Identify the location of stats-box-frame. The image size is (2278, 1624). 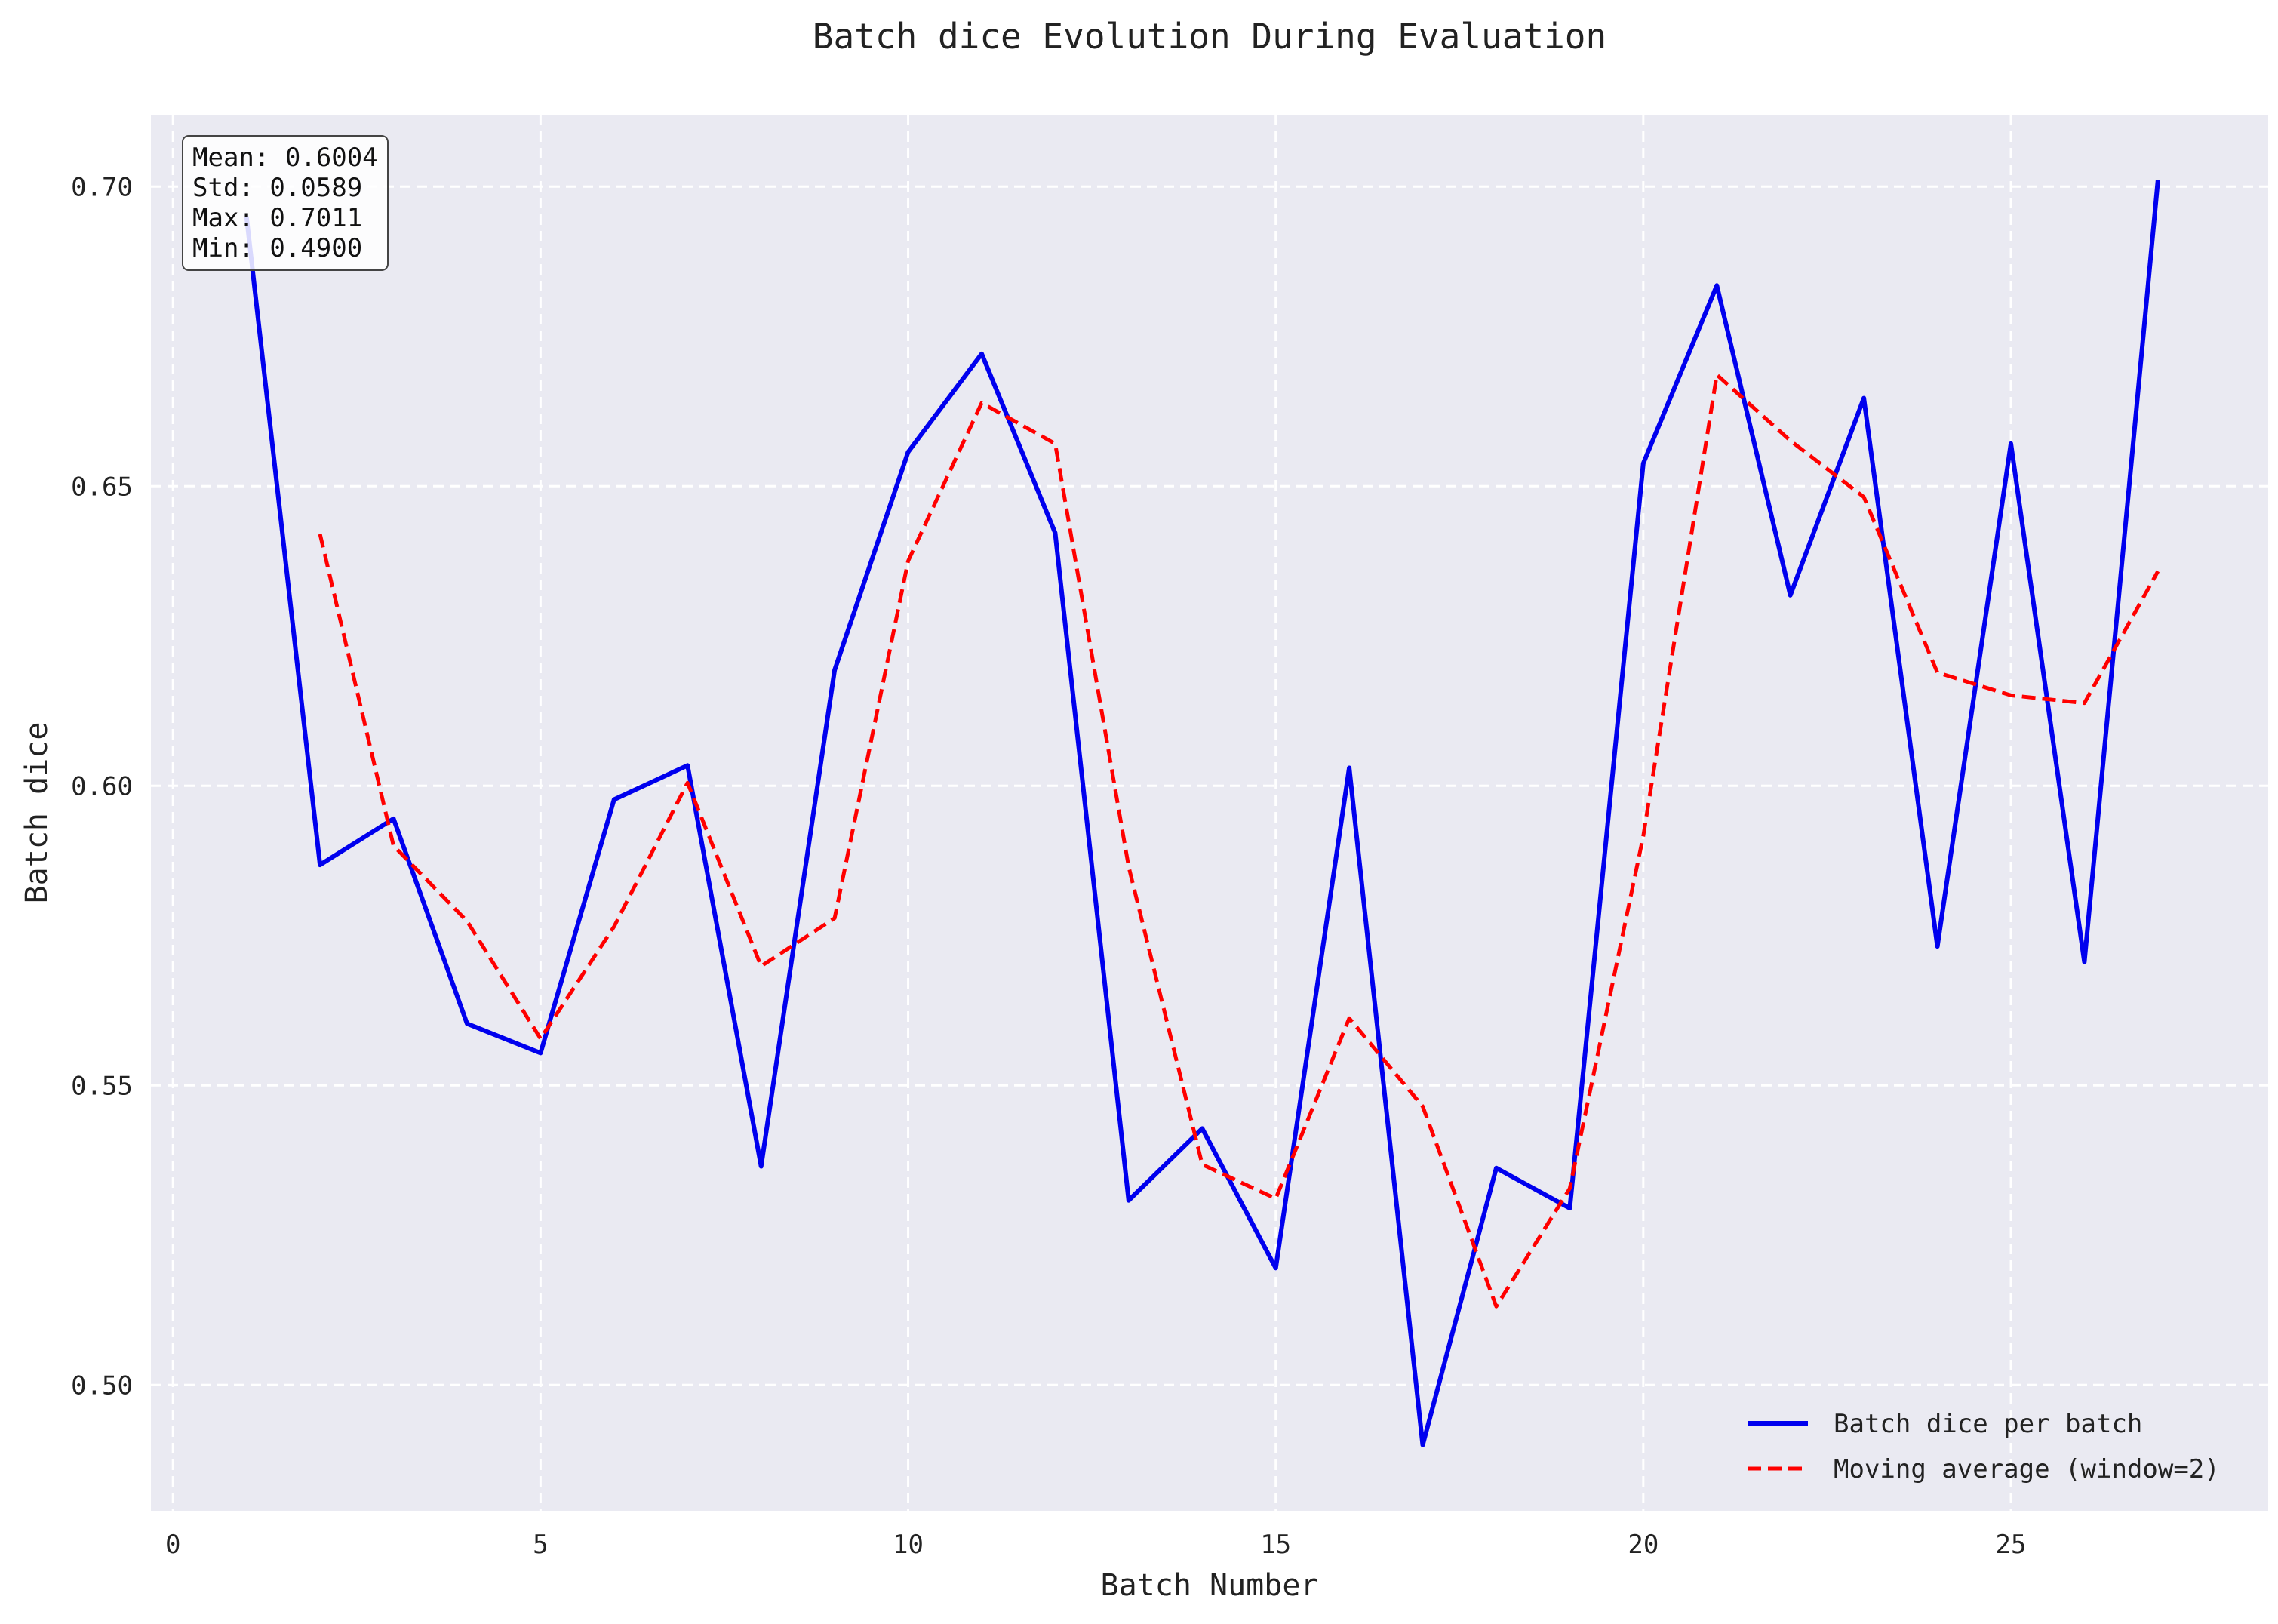
(285, 203).